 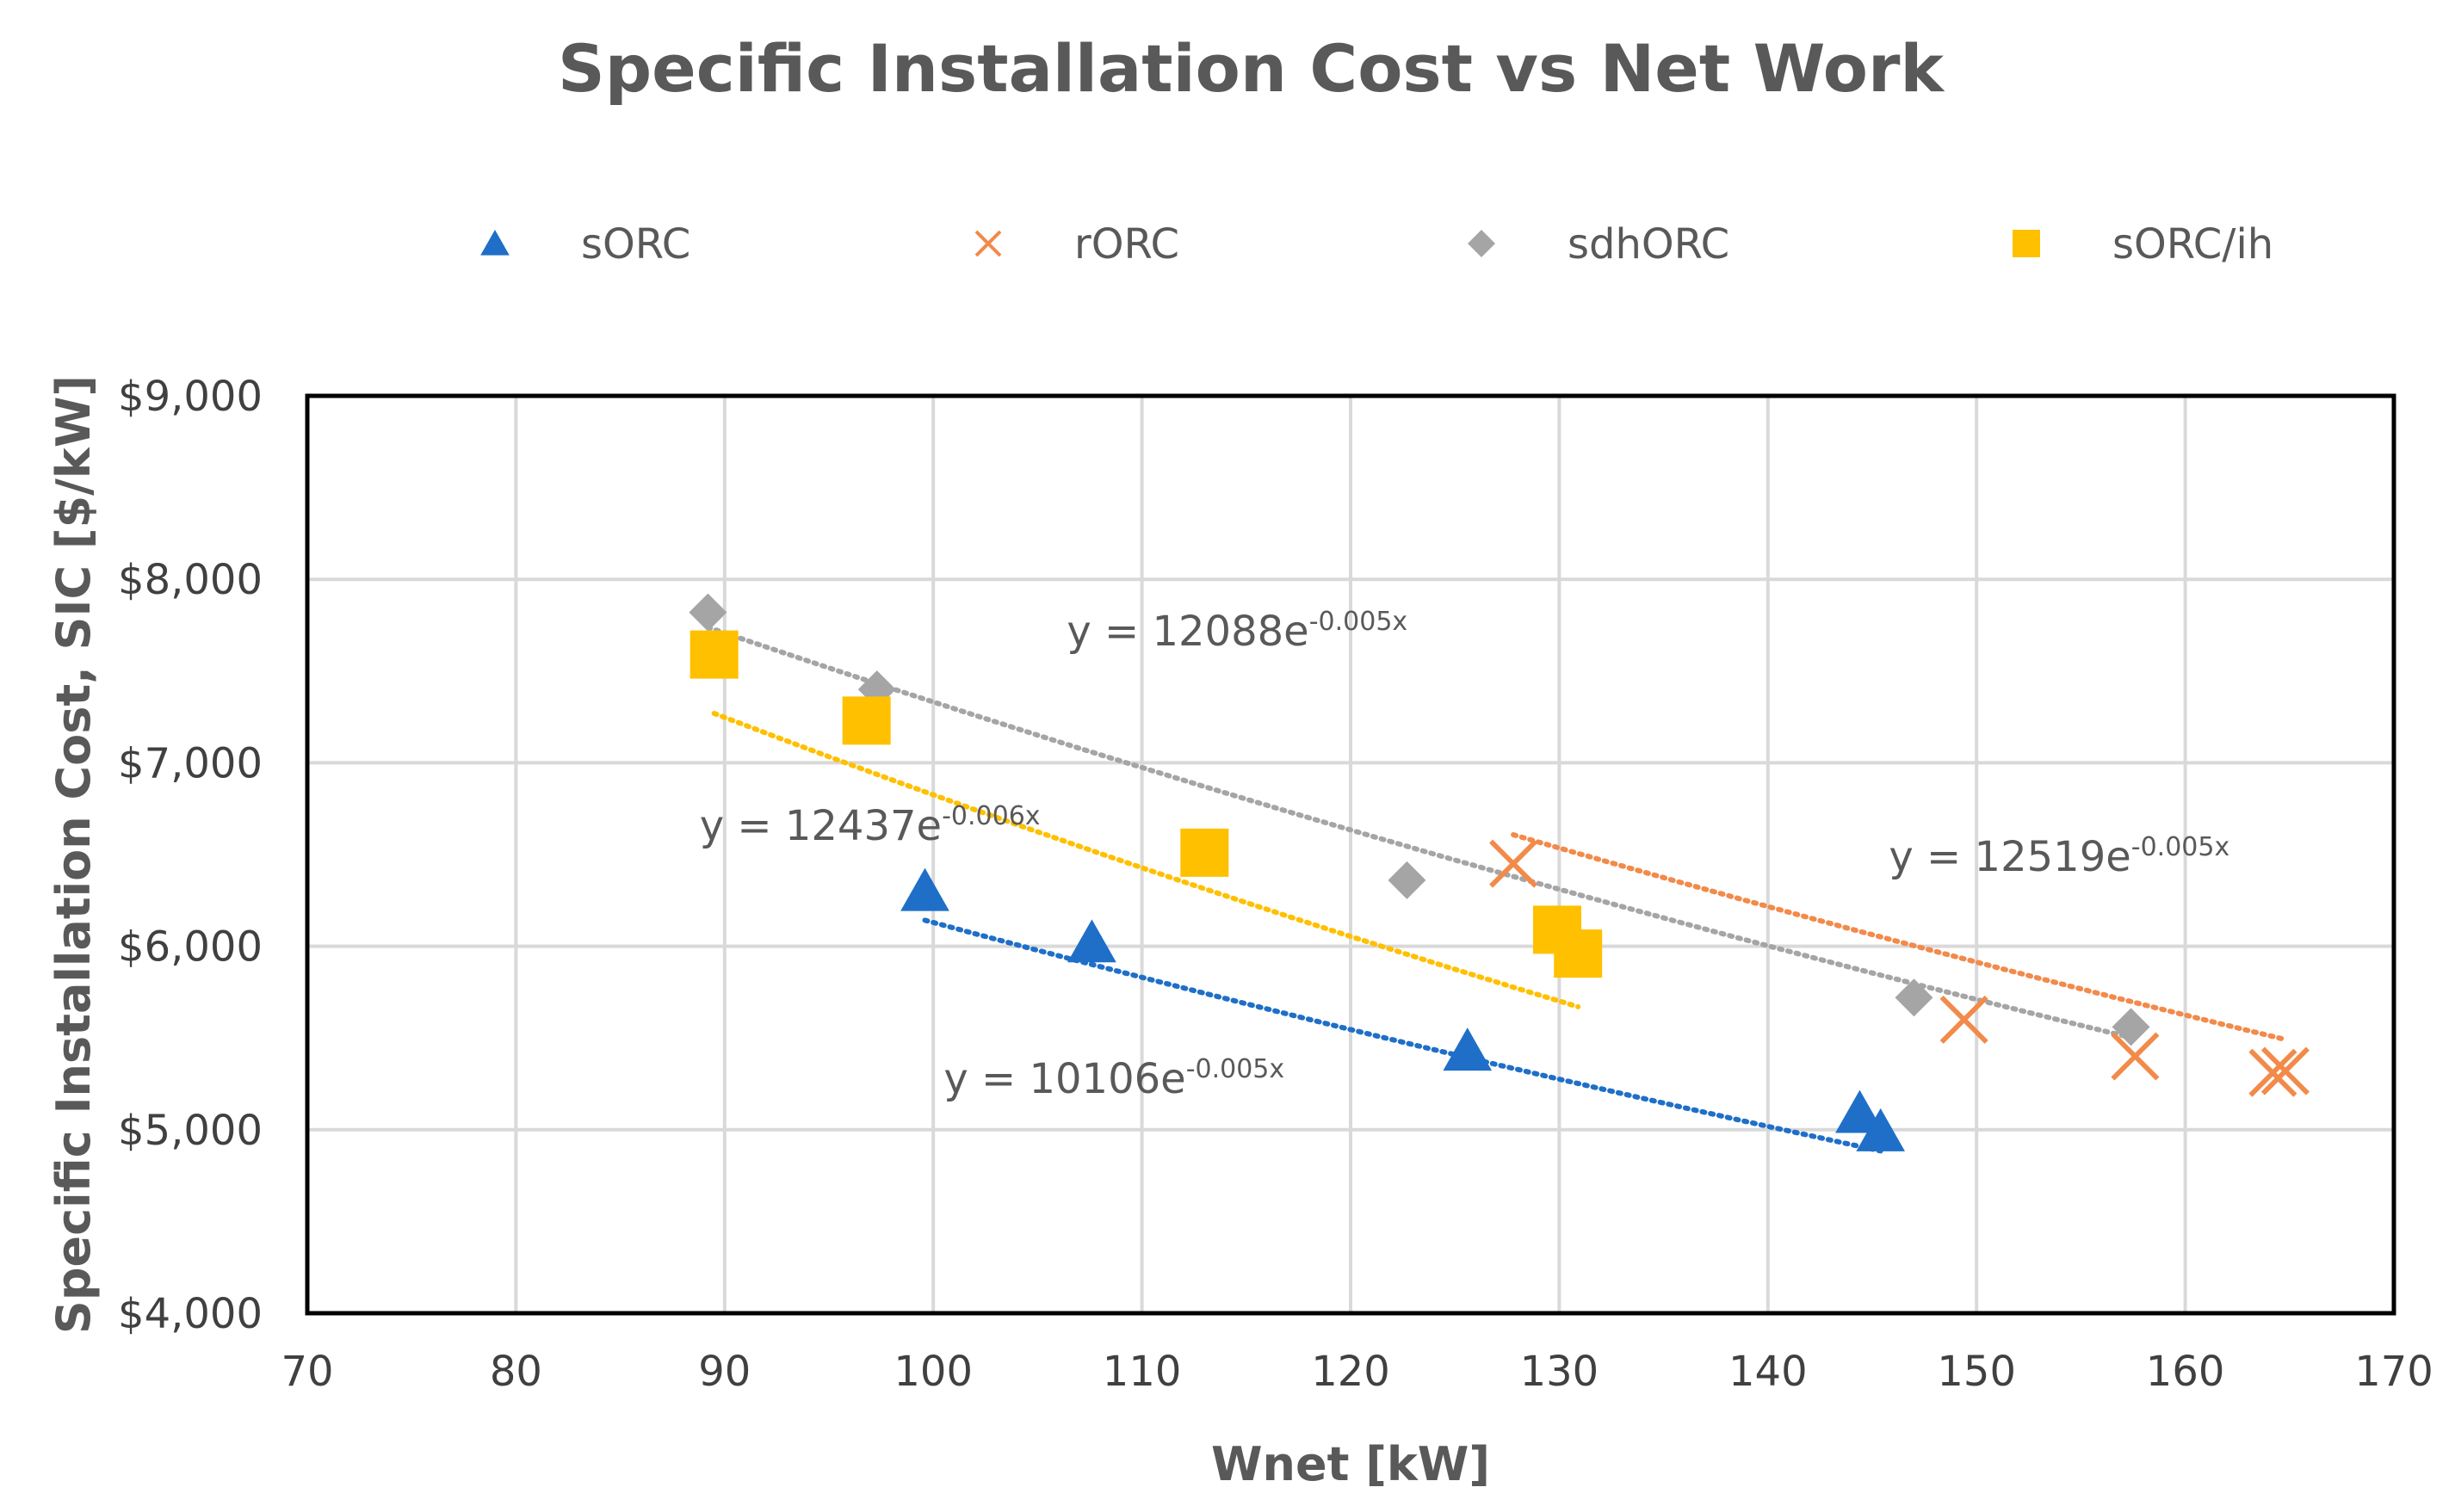 What do you see at coordinates (190, 1131) in the screenshot?
I see `y-tick-label-5000: $5,000` at bounding box center [190, 1131].